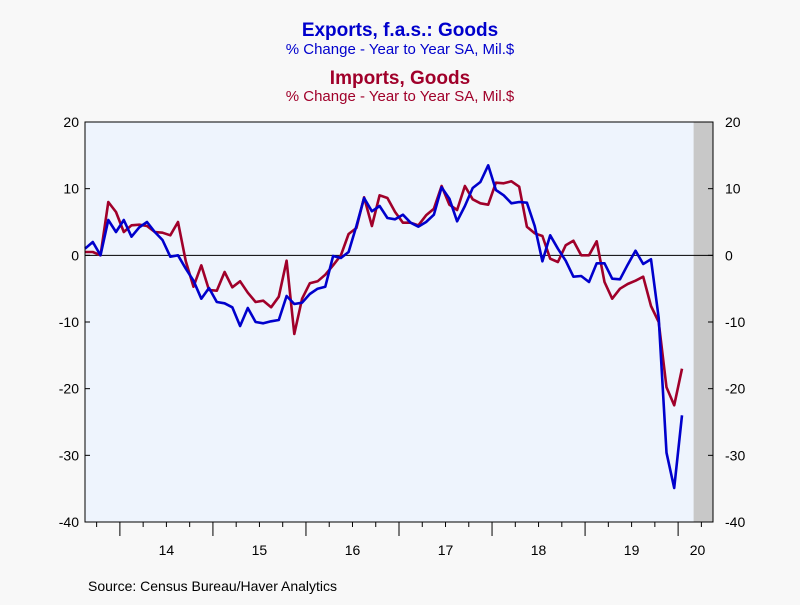 This screenshot has width=800, height=605. What do you see at coordinates (400, 78) in the screenshot?
I see `imports-title: Imports, Goods` at bounding box center [400, 78].